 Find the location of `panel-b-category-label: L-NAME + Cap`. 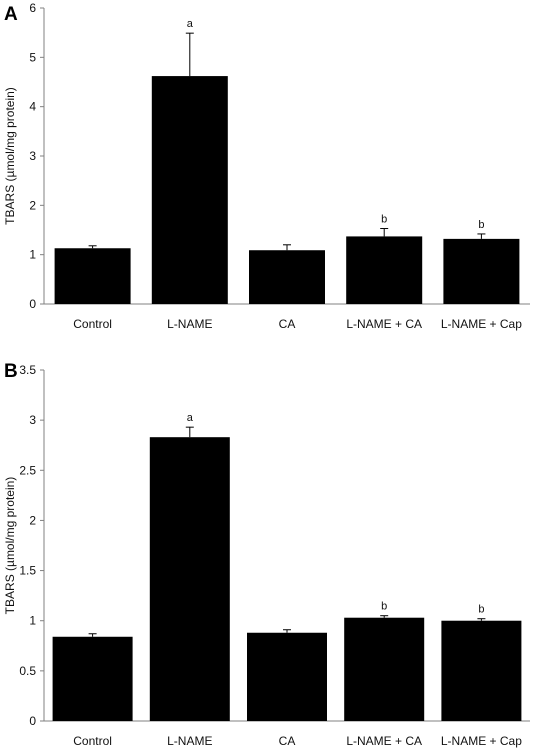

panel-b-category-label: L-NAME + Cap is located at coordinates (481, 741).